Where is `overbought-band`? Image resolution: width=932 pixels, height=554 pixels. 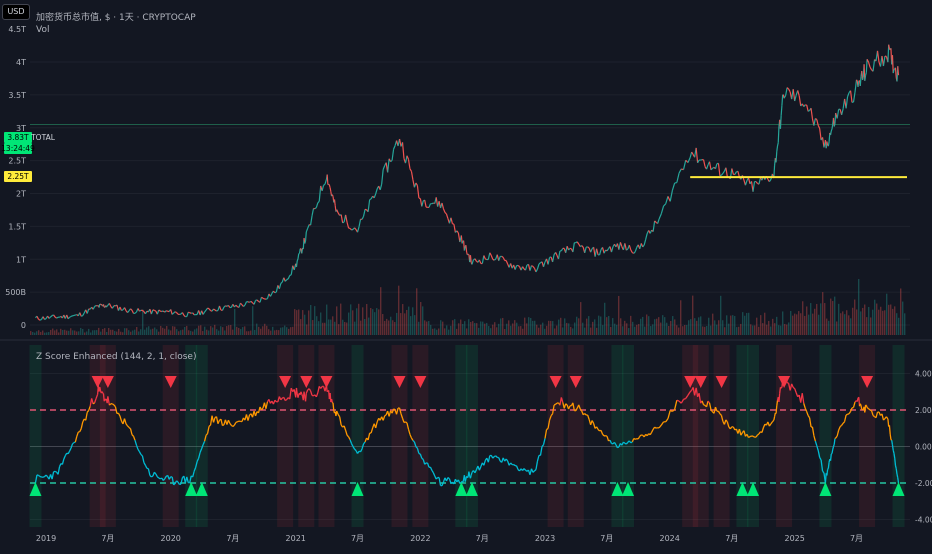 overbought-band is located at coordinates (784, 436).